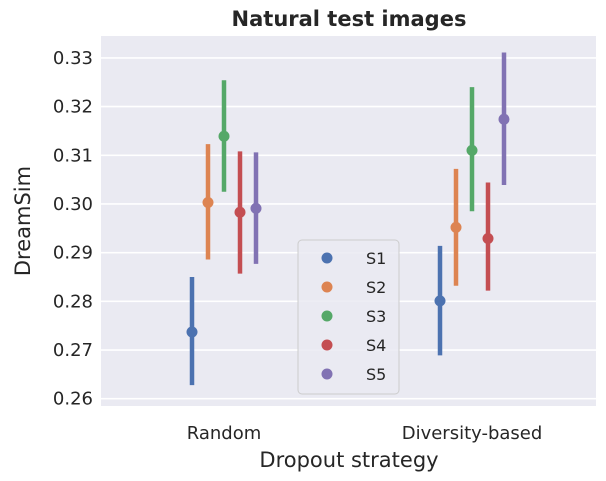 The height and width of the screenshot is (481, 606). I want to click on legend-marker-s1, so click(327, 258).